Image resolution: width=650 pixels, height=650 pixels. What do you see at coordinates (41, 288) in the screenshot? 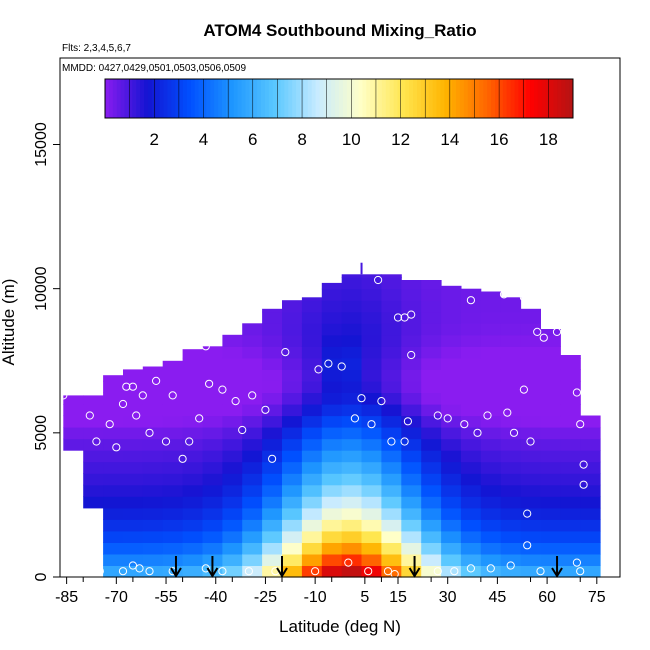
I see `y-tick-label: 10000` at bounding box center [41, 288].